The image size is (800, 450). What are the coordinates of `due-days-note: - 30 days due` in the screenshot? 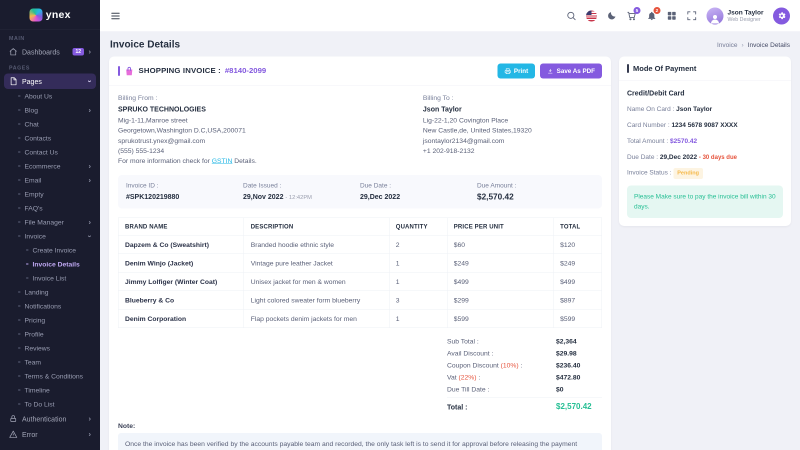 It's located at (717, 157).